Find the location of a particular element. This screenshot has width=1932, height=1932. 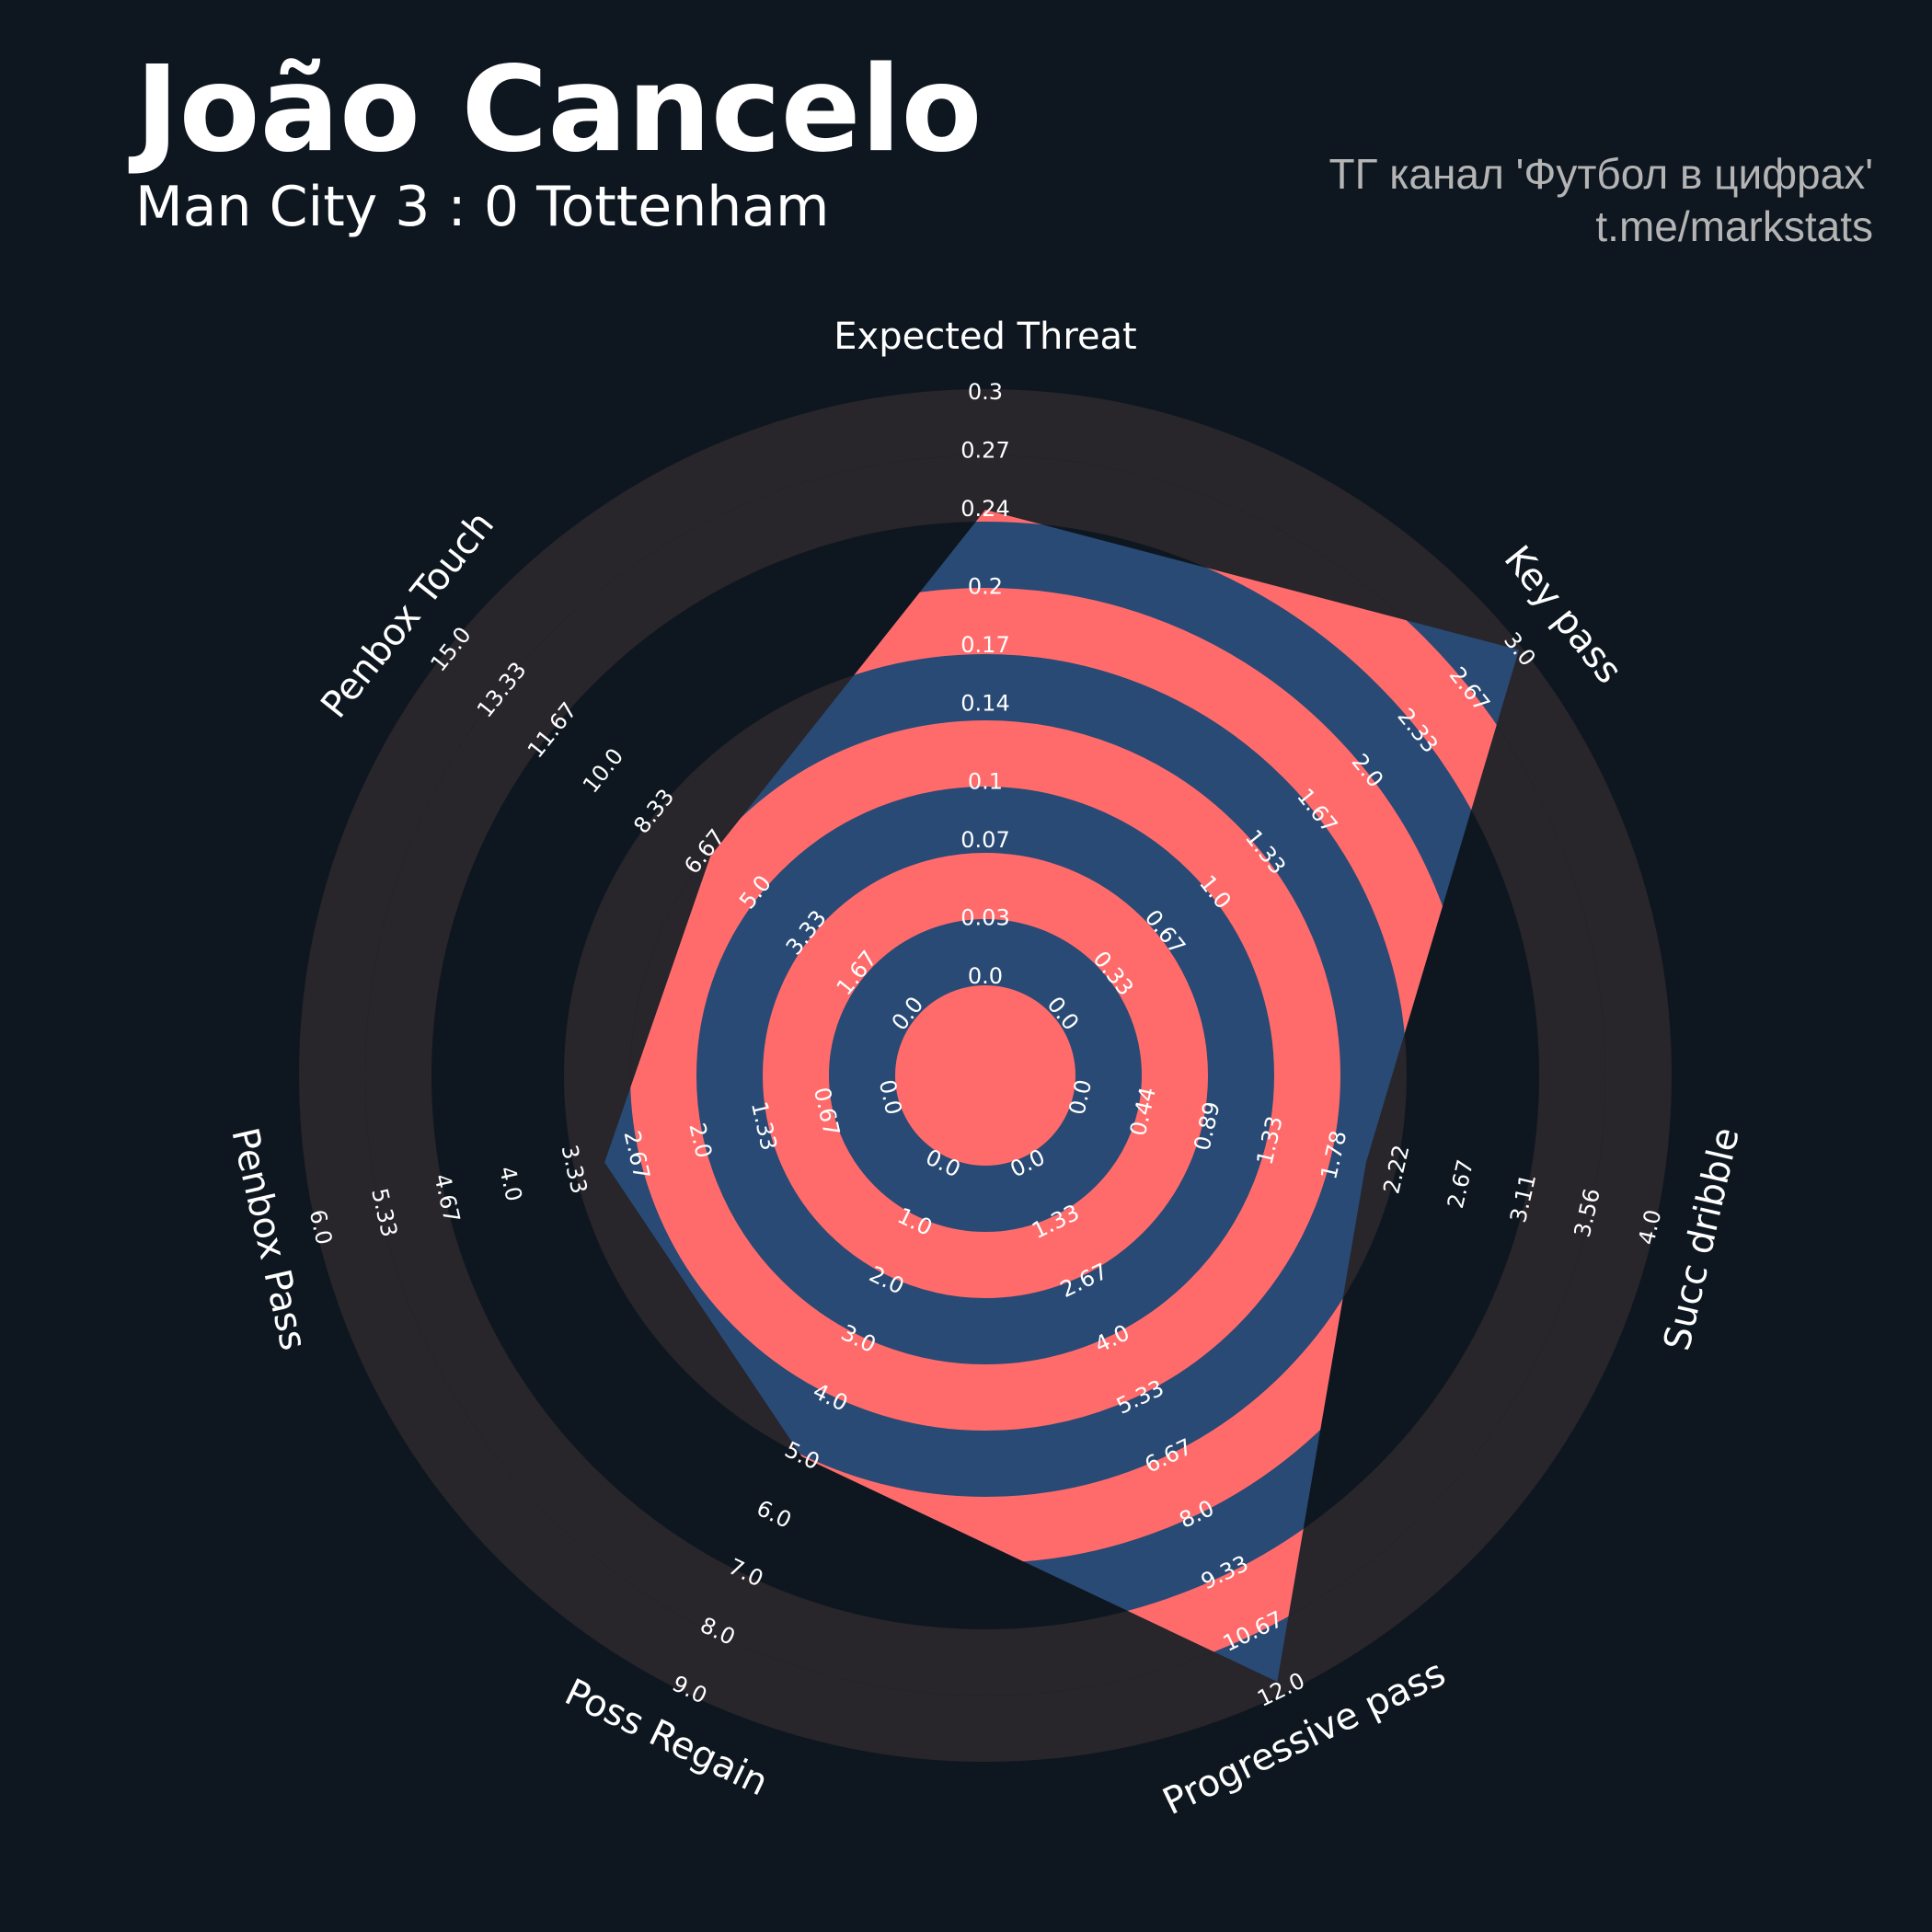

tick-label: 0.2 is located at coordinates (985, 587).